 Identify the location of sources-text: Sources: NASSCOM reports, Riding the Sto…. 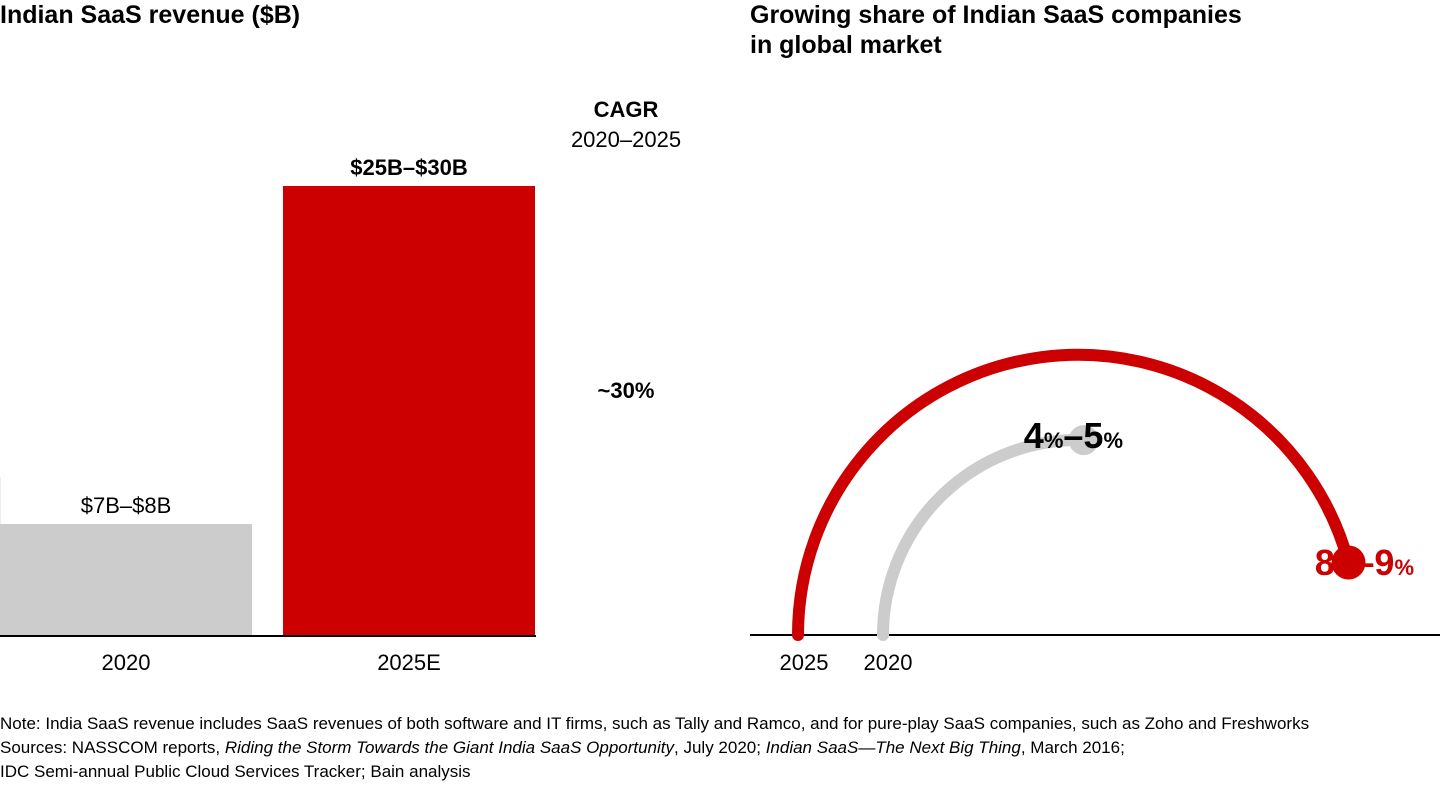
(562, 747).